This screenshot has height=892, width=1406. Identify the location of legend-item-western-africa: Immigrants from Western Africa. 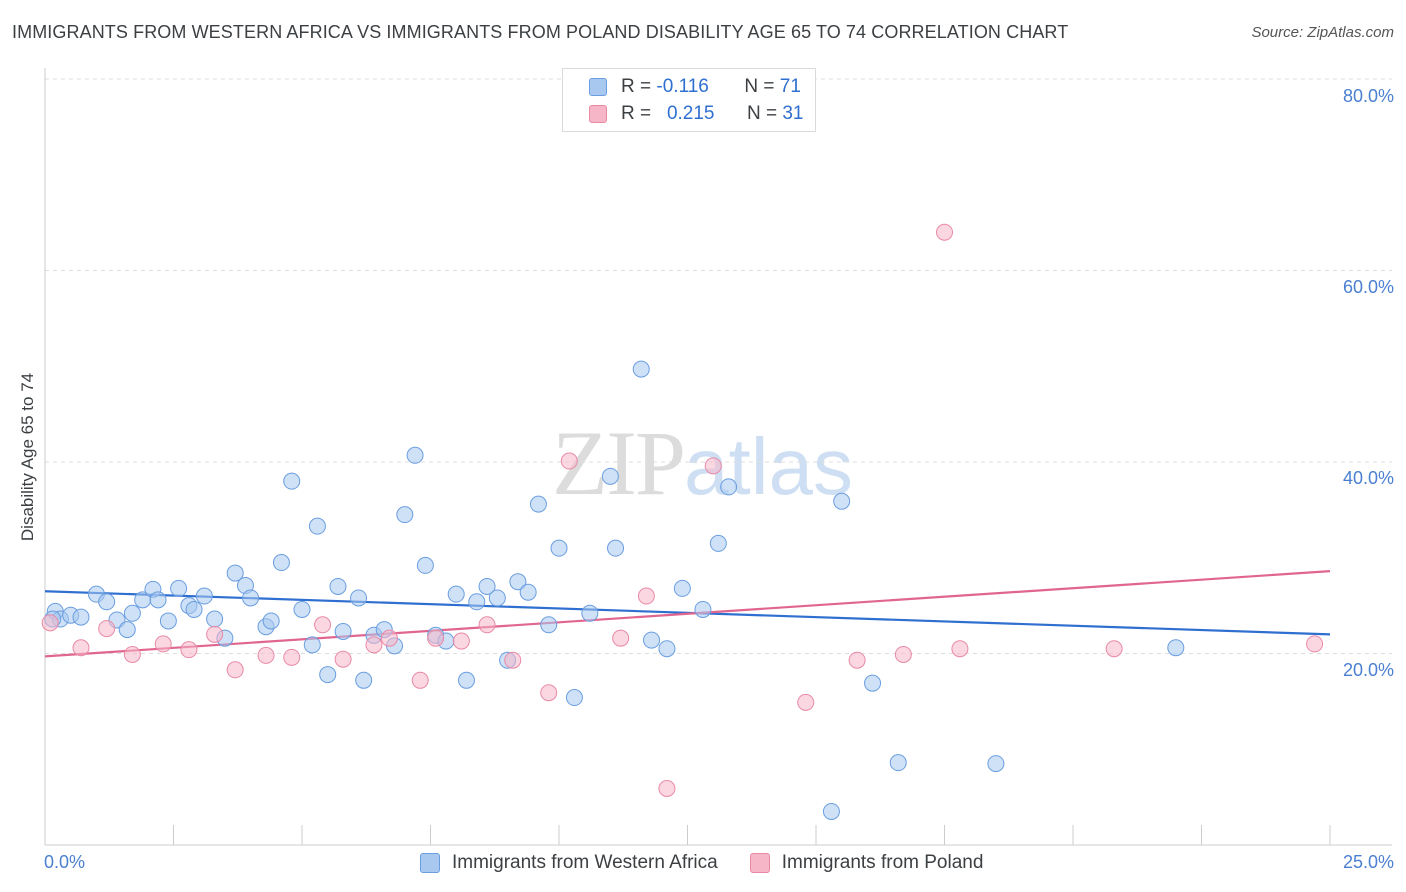
(569, 863).